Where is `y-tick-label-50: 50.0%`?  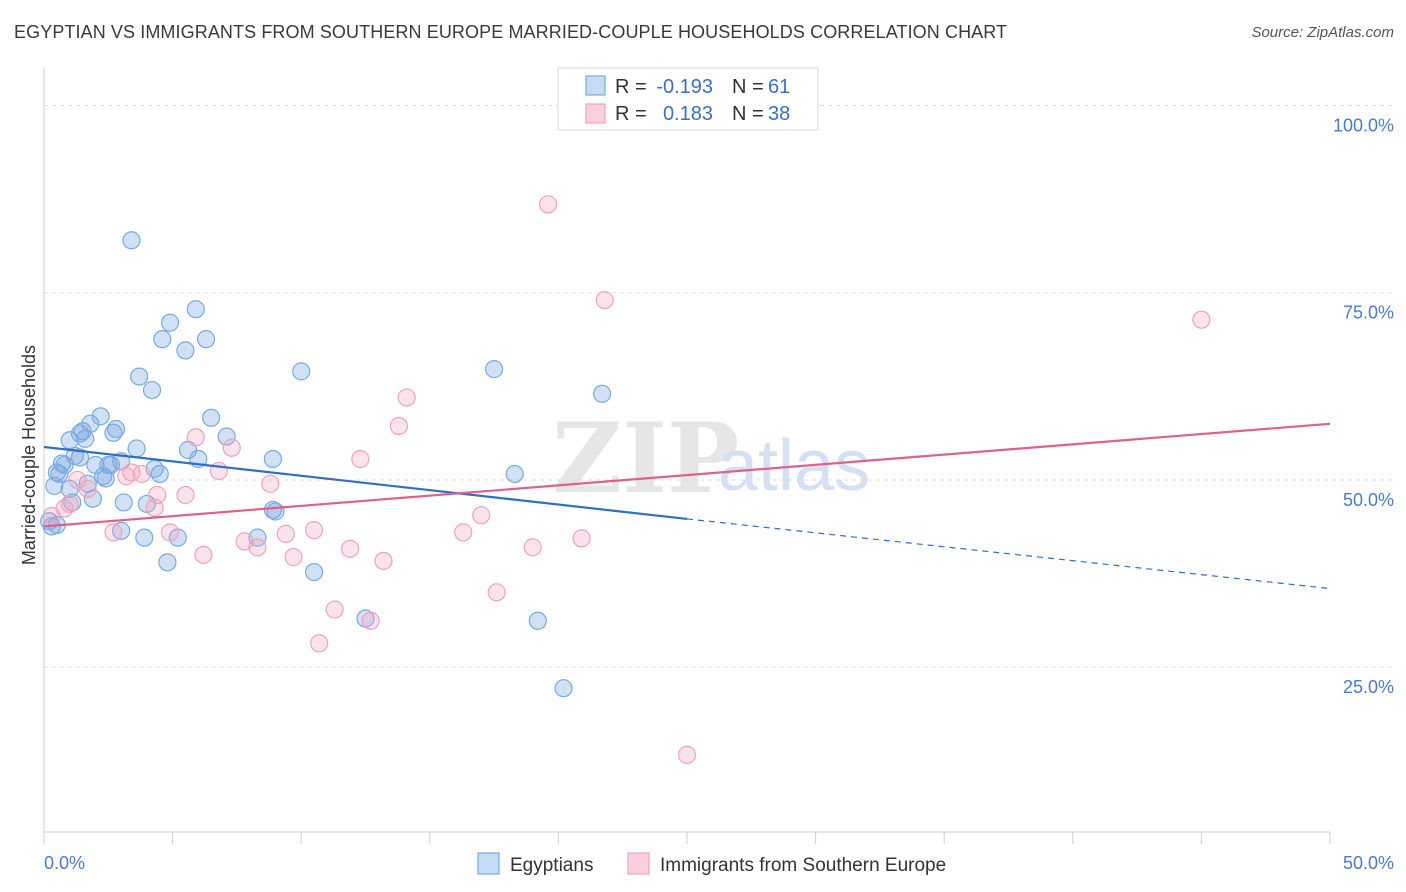 y-tick-label-50: 50.0% is located at coordinates (1368, 500).